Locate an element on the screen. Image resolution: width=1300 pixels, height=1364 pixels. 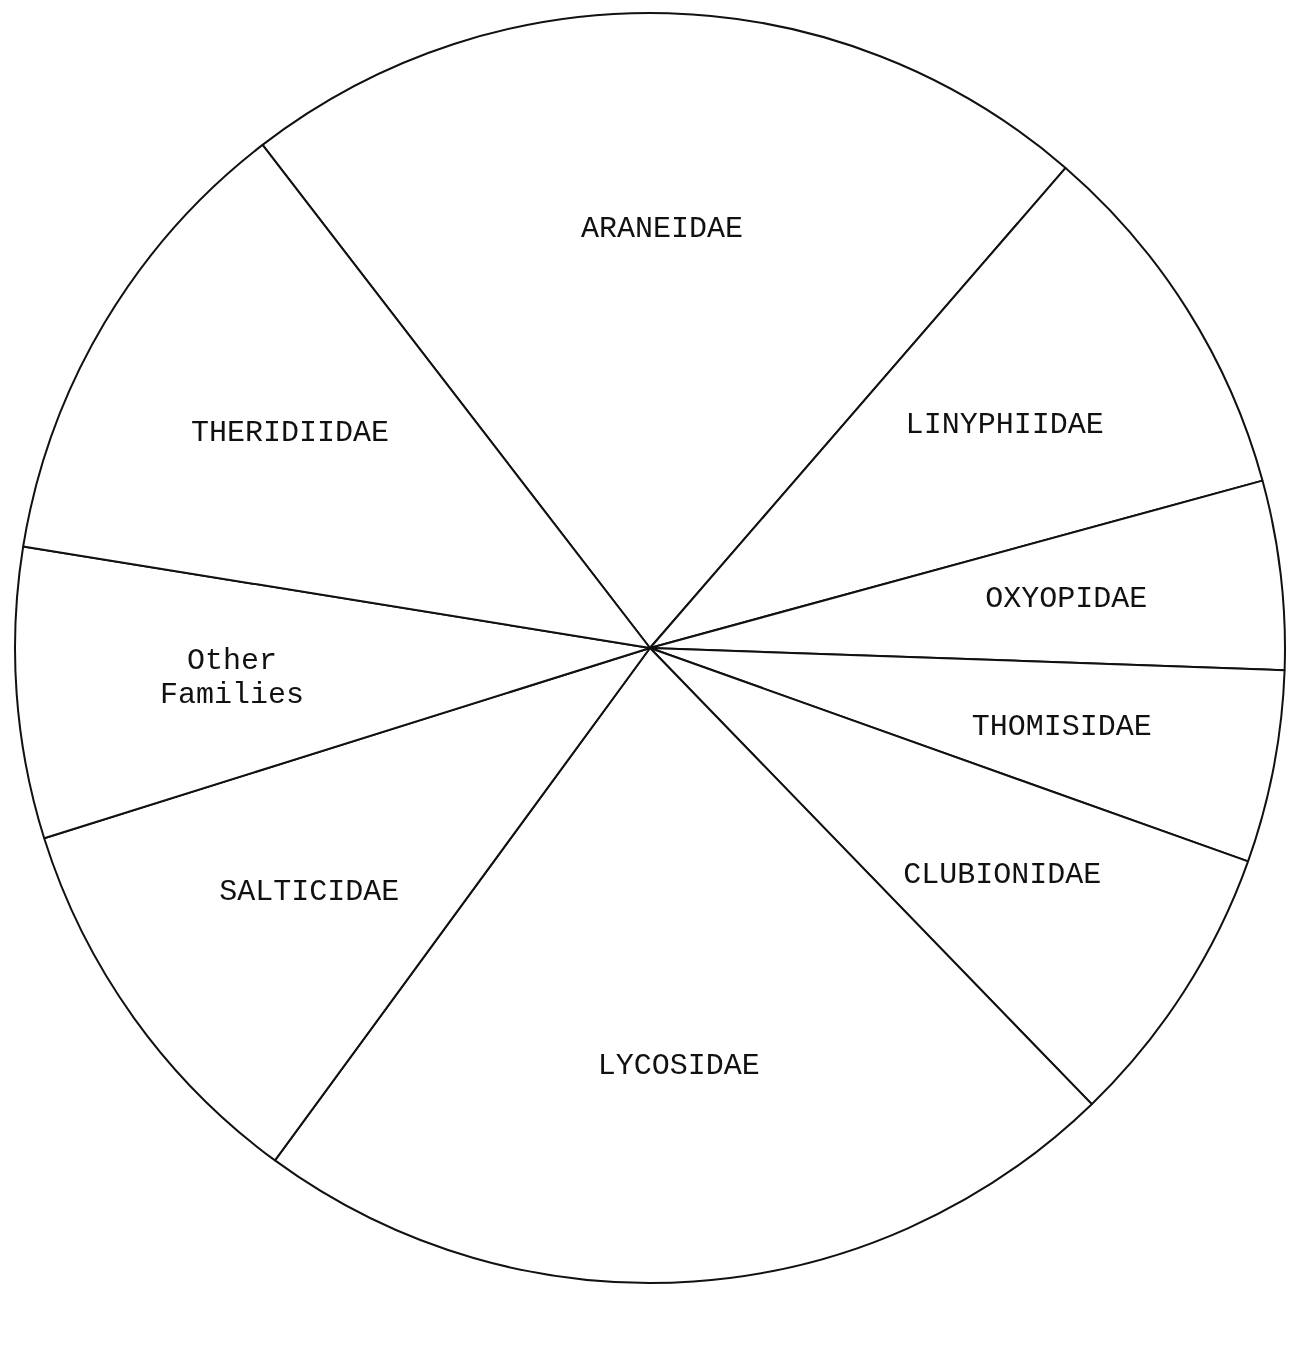
slice-label: Other Families is located at coordinates (231, 678).